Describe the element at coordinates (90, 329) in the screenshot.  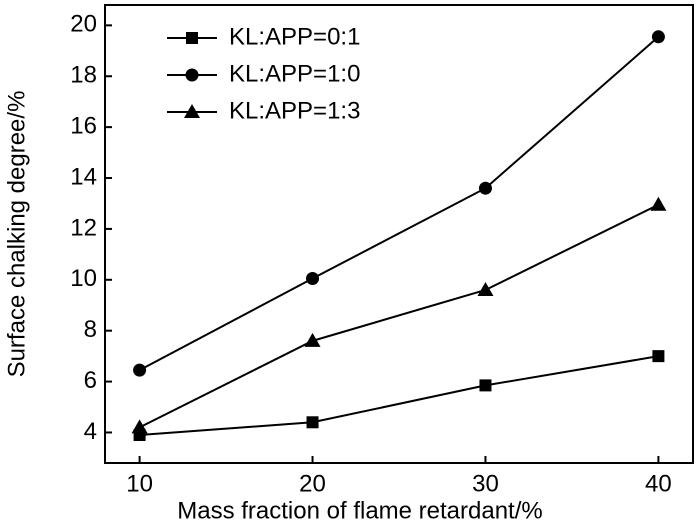
I see `y-tick-label: 8` at that location.